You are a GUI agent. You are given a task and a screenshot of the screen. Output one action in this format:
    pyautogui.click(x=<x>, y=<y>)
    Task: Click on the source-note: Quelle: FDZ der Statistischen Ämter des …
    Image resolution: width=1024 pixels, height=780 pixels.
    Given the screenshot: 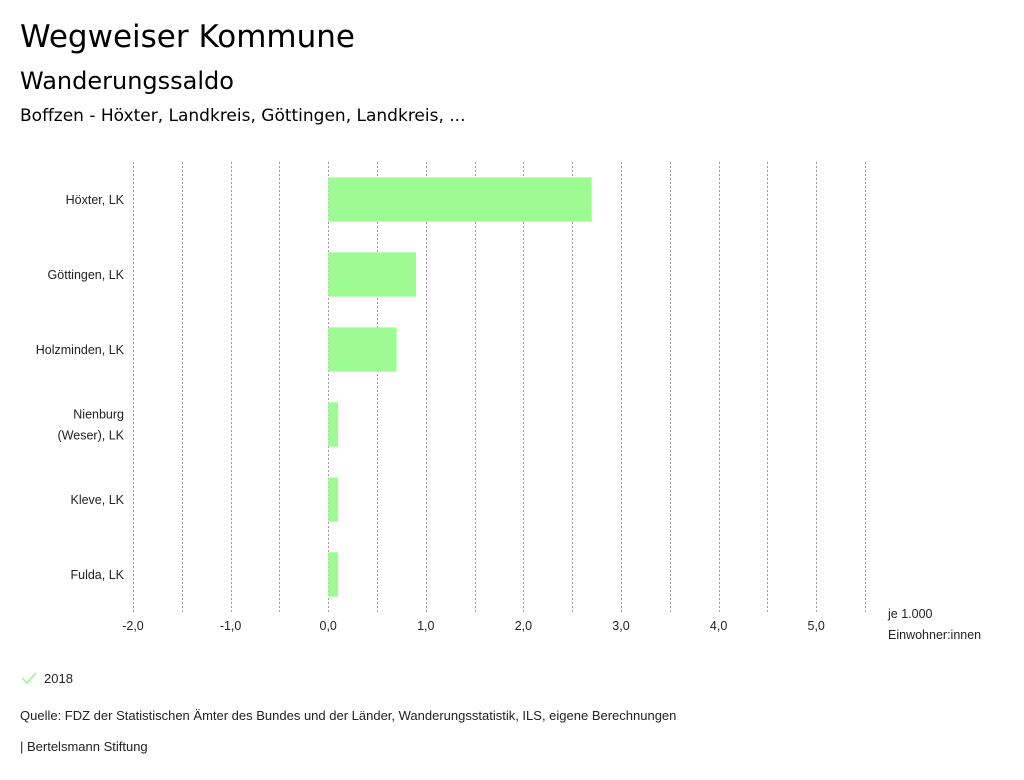 What is the action you would take?
    pyautogui.click(x=348, y=715)
    